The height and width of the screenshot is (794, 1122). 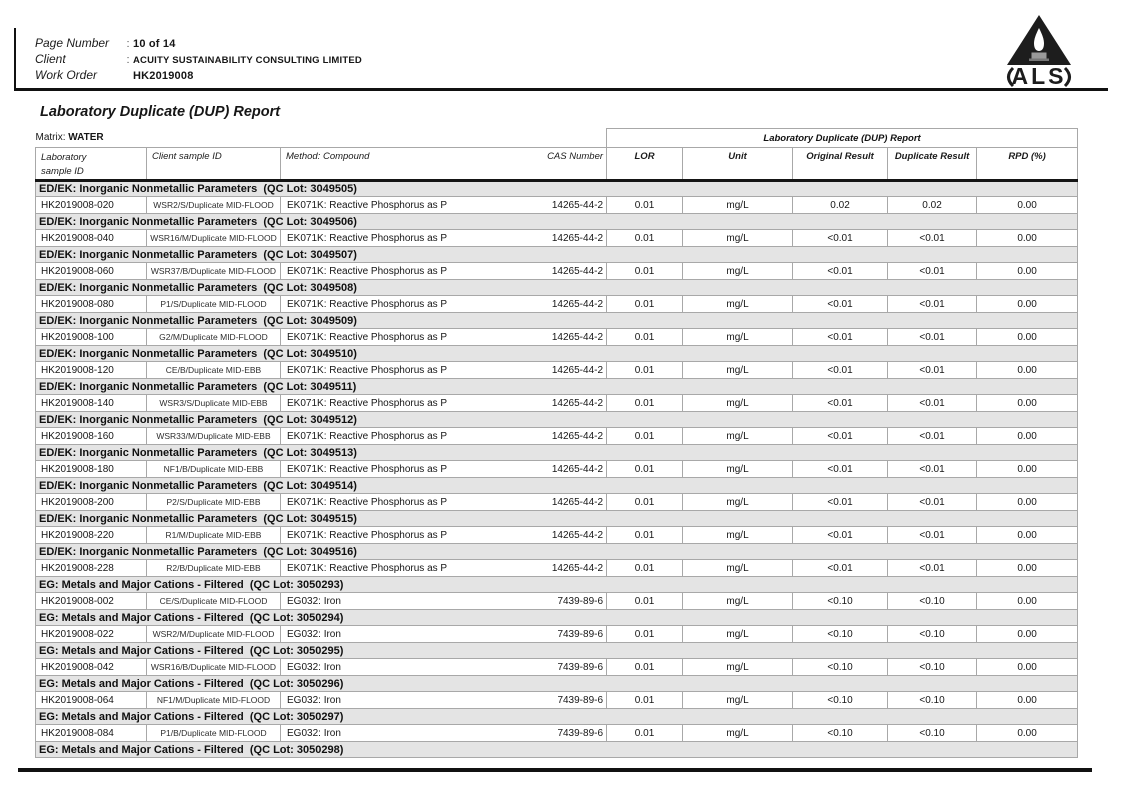 What do you see at coordinates (163, 76) in the screenshot?
I see `work-order-value: HK2019008` at bounding box center [163, 76].